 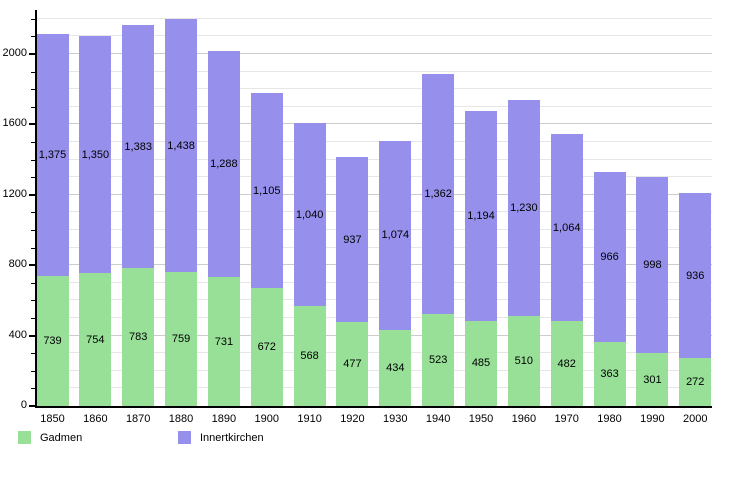 I want to click on bar-segment-innertkirchen-1970: 1,064, so click(x=566, y=227).